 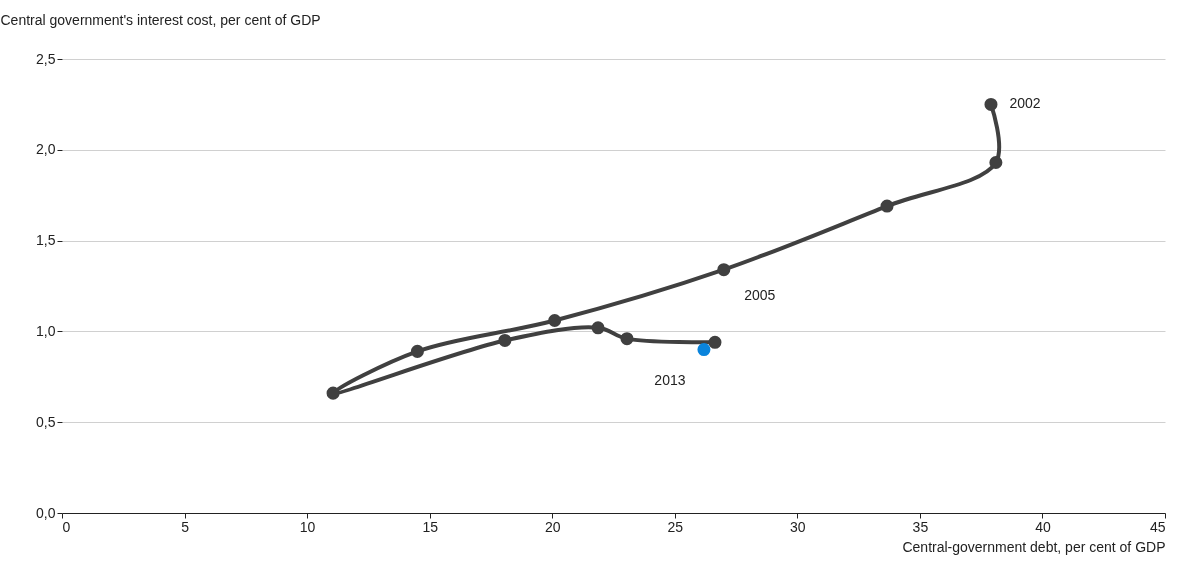 What do you see at coordinates (46, 240) in the screenshot?
I see `y-tick-label: 1,5` at bounding box center [46, 240].